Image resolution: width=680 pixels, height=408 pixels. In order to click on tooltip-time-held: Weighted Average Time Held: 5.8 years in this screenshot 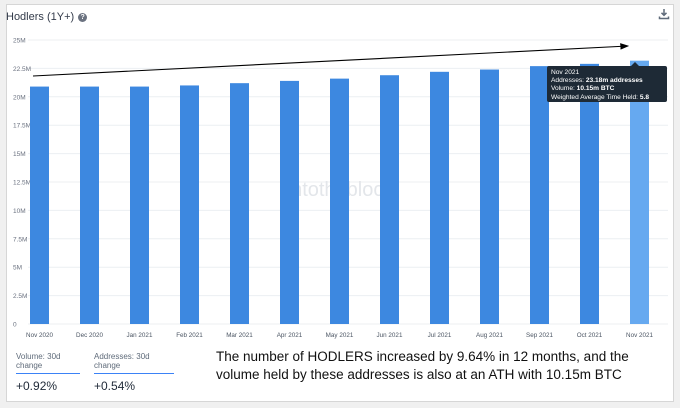, I will do `click(600, 101)`.